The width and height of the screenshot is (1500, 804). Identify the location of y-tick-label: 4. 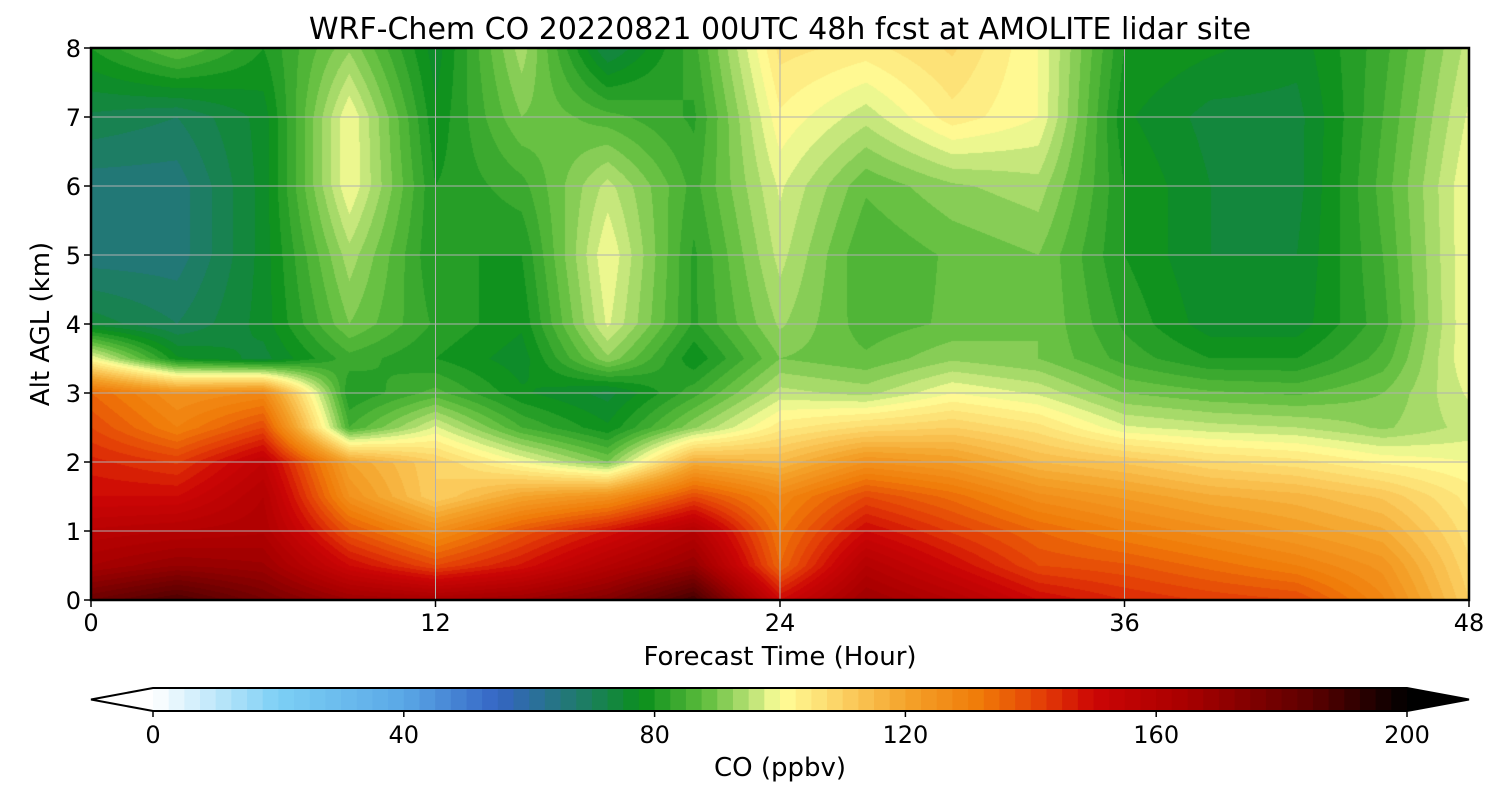
(73, 325).